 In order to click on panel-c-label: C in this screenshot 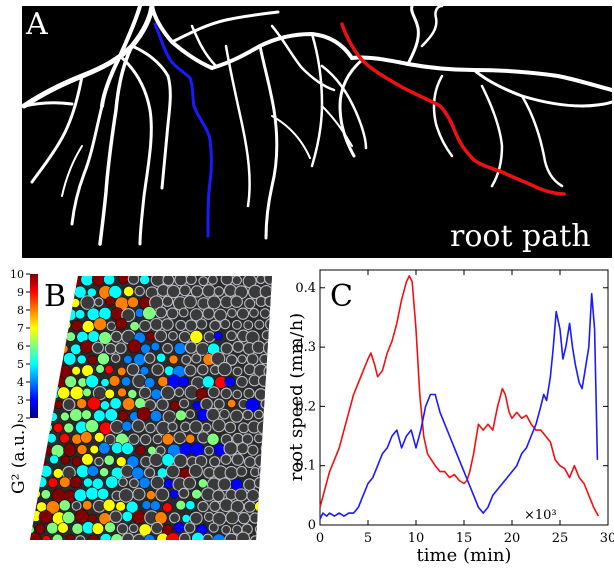, I will do `click(341, 296)`.